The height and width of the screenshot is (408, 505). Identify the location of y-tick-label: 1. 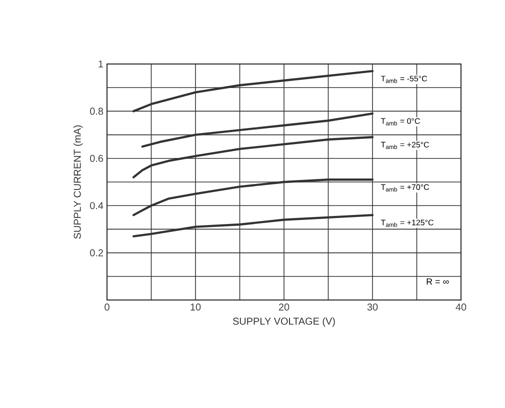
(101, 64).